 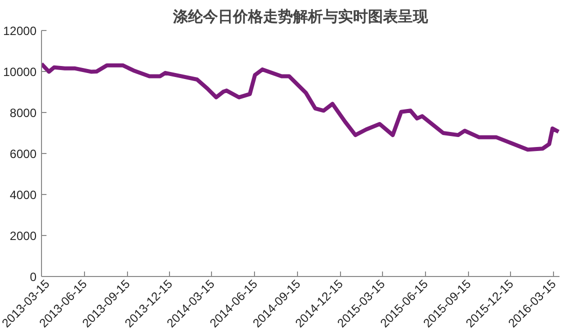 What do you see at coordinates (300, 17) in the screenshot?
I see `chart-title: 涤纶今日价格走势解析与实时图表呈现` at bounding box center [300, 17].